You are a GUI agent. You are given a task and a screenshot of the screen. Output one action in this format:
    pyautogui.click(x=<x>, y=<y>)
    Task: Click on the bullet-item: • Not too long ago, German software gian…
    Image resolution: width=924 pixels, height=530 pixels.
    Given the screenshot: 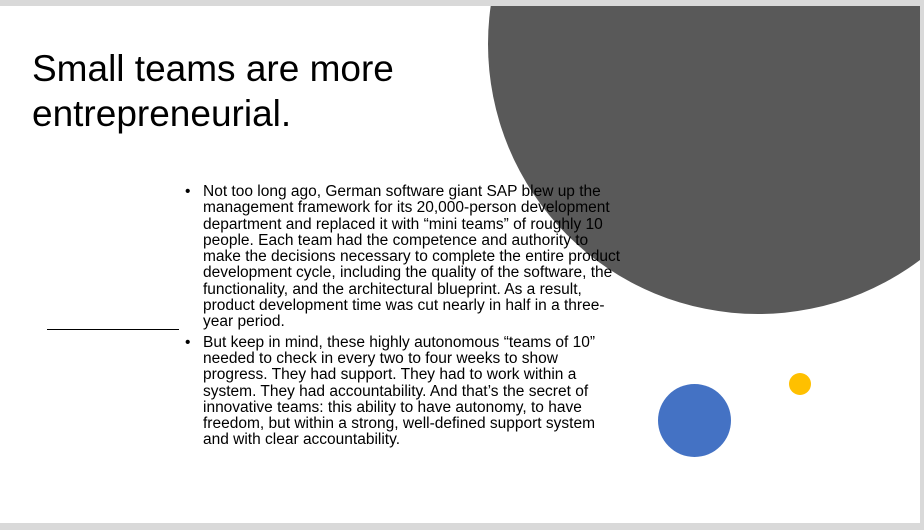 What is the action you would take?
    pyautogui.click(x=405, y=257)
    